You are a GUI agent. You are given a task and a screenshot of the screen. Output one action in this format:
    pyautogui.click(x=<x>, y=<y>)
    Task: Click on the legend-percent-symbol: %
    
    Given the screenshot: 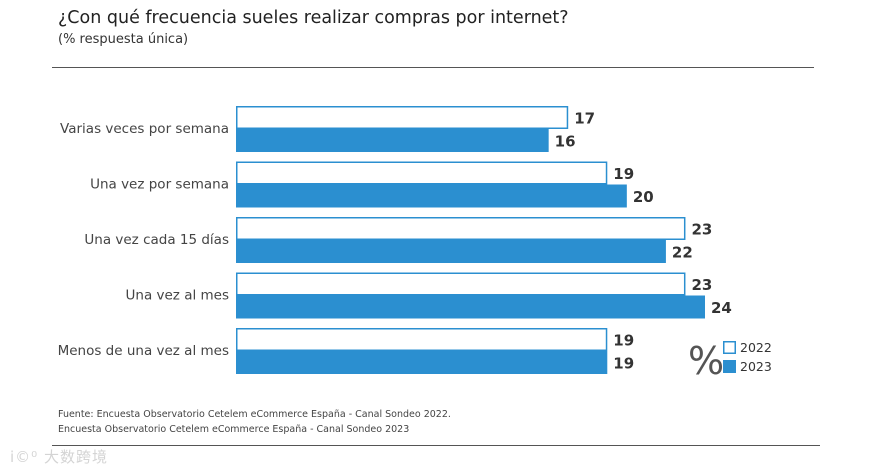 What is the action you would take?
    pyautogui.click(x=706, y=361)
    